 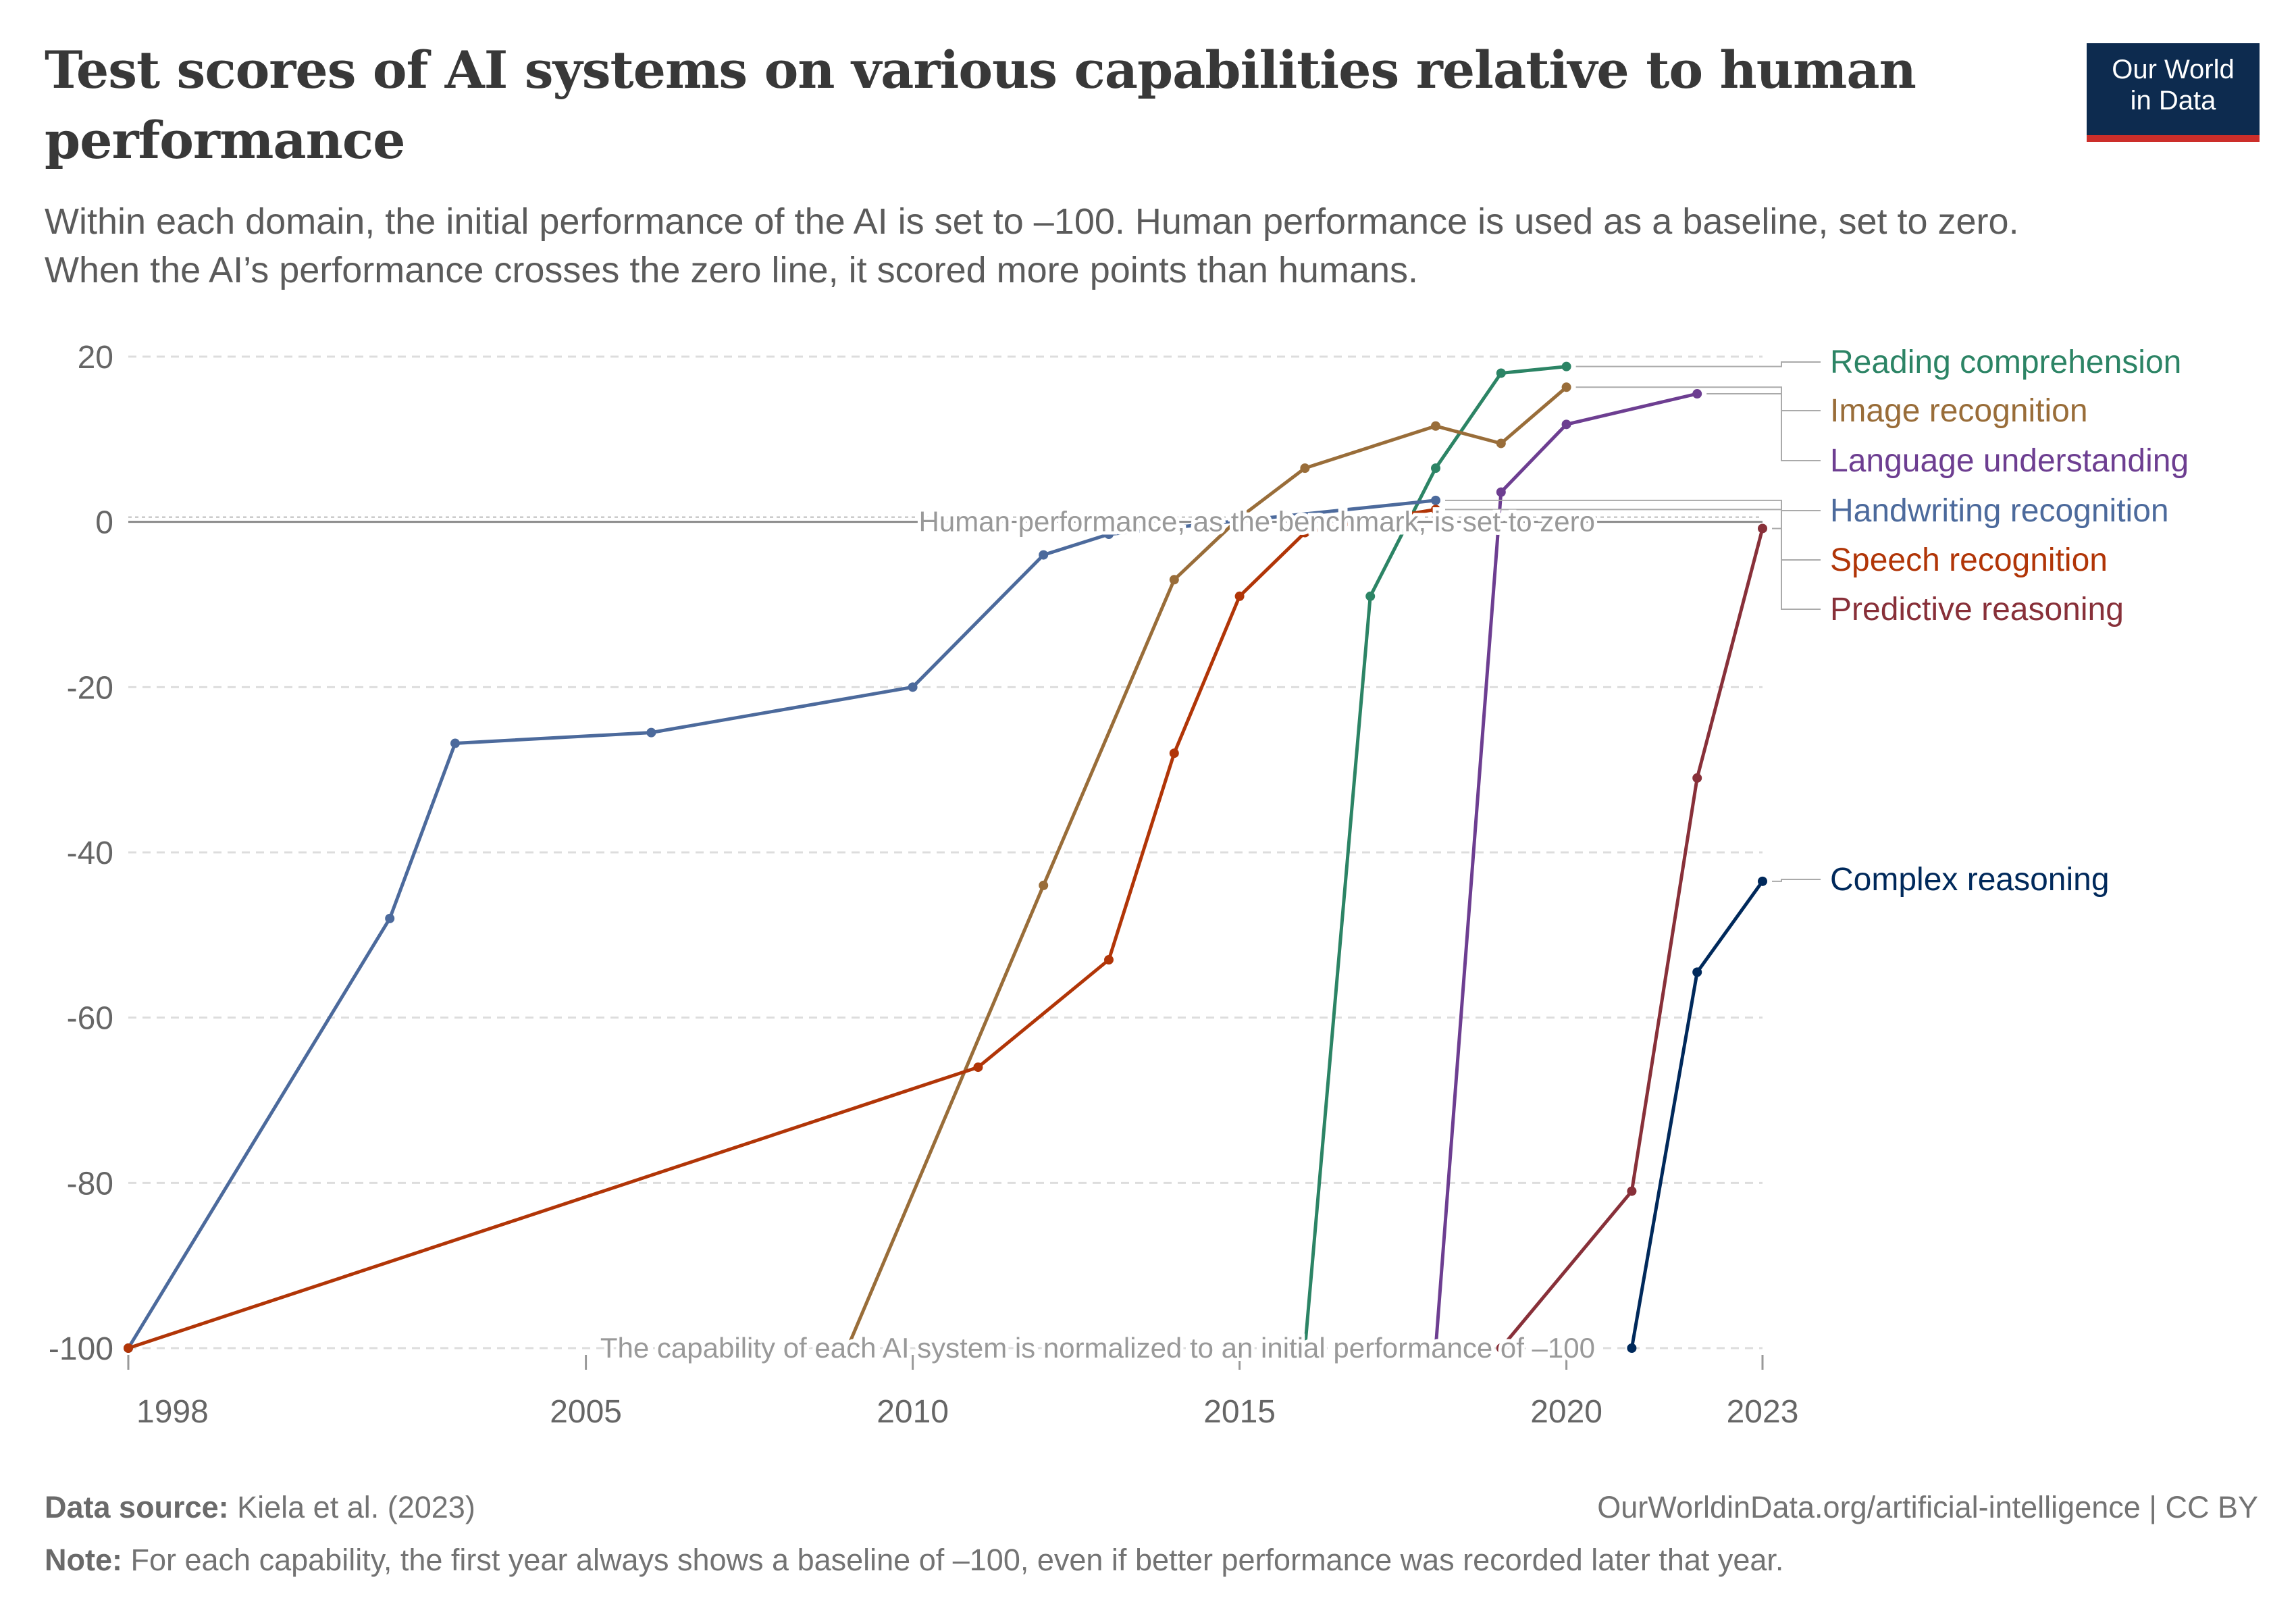 What do you see at coordinates (137, 1507) in the screenshot?
I see `data-source-label: Data source:` at bounding box center [137, 1507].